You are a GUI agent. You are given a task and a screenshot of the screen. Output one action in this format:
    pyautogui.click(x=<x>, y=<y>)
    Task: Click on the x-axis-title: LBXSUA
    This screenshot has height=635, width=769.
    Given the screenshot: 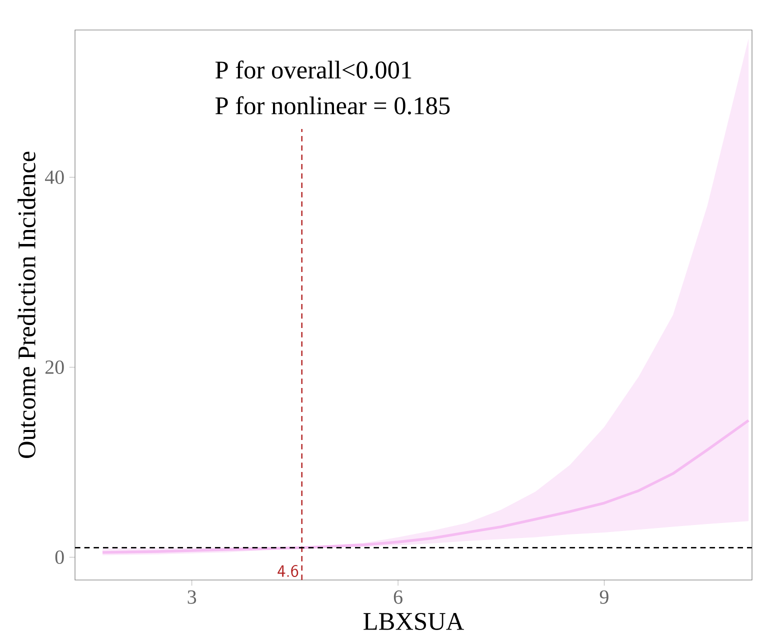 What is the action you would take?
    pyautogui.click(x=414, y=621)
    